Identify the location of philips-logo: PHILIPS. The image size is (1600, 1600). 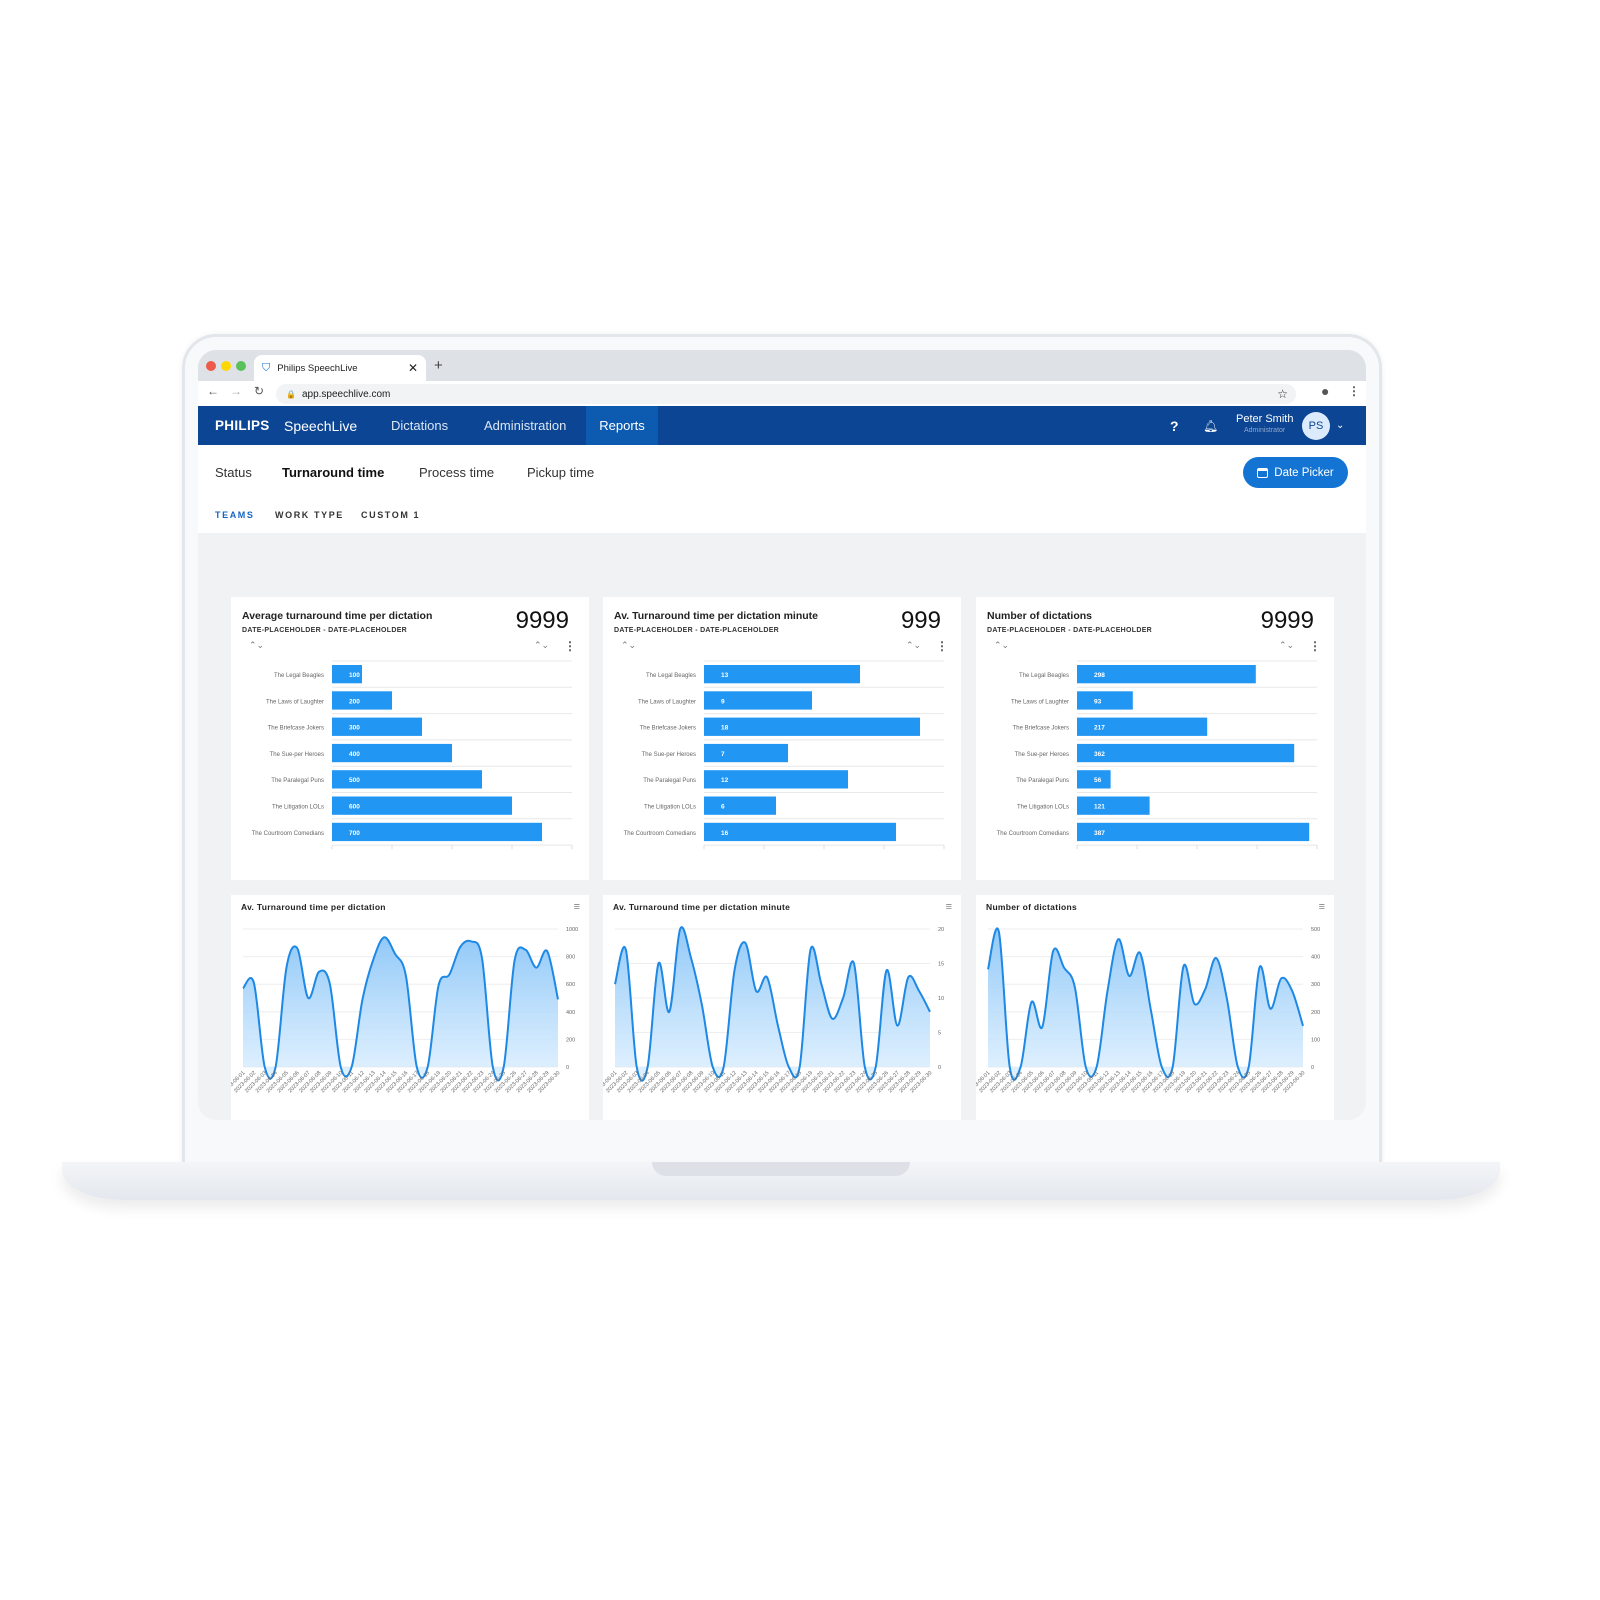
(242, 425).